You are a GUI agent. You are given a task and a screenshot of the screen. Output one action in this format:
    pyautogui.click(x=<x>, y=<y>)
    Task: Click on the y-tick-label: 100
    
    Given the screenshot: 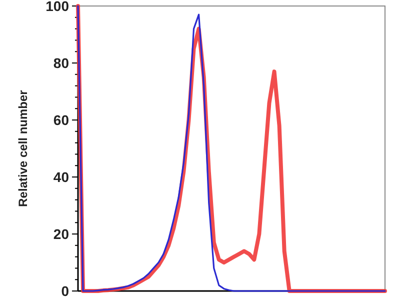 What is the action you would take?
    pyautogui.click(x=58, y=7)
    